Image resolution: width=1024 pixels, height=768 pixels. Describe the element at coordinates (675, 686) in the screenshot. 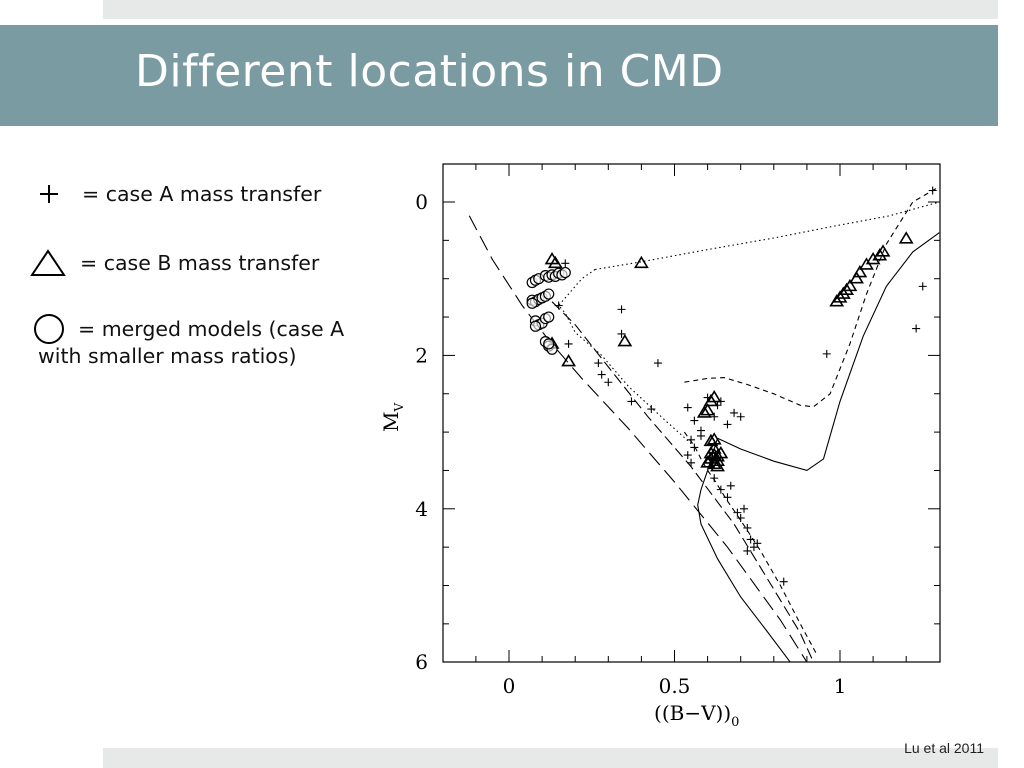

I see `x-tick-label: 0.5` at that location.